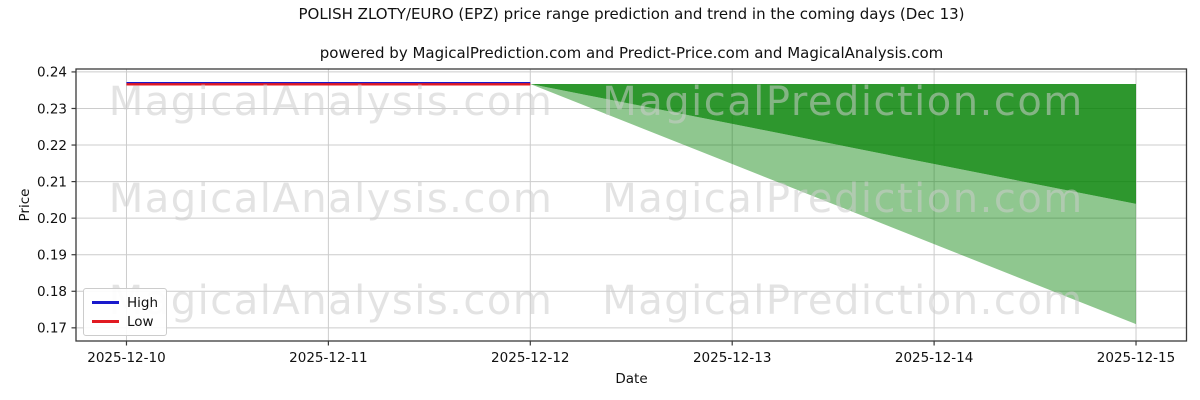 This screenshot has width=1200, height=400. I want to click on x-tick-label: 2025-12-15, so click(1136, 358).